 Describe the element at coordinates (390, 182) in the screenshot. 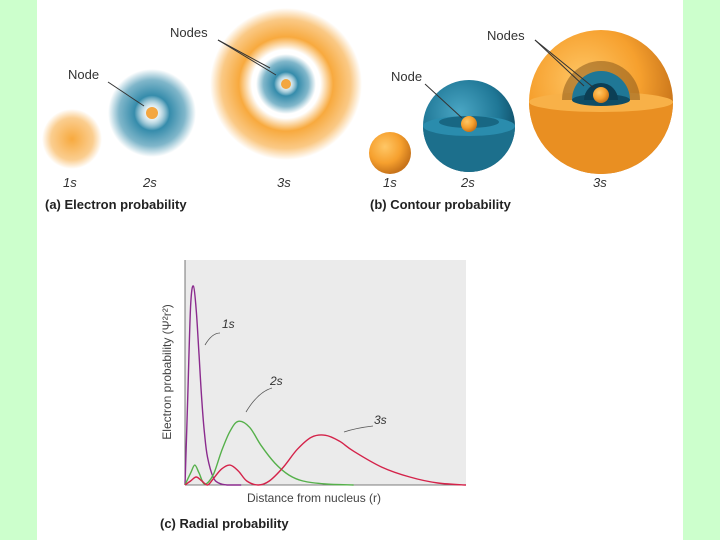

I see `orbital-label-b-1s: 1s` at that location.